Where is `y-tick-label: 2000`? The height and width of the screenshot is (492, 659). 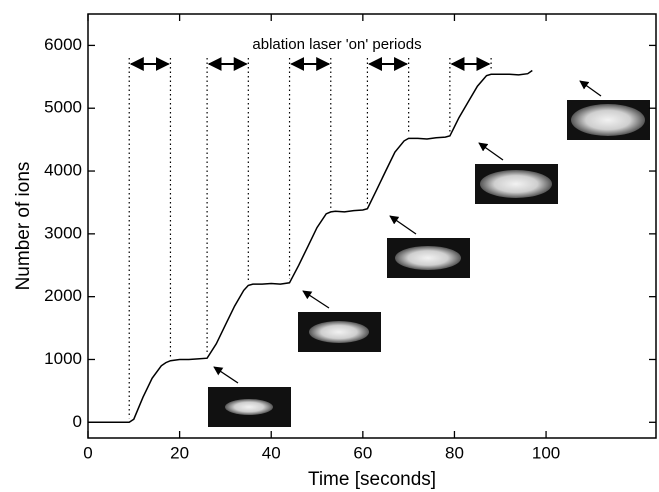 y-tick-label: 2000 is located at coordinates (63, 295).